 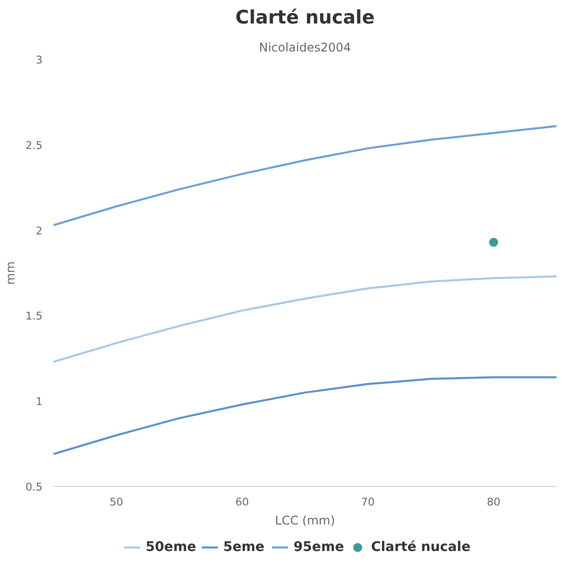 I want to click on x-tick-label: 60, so click(x=242, y=502).